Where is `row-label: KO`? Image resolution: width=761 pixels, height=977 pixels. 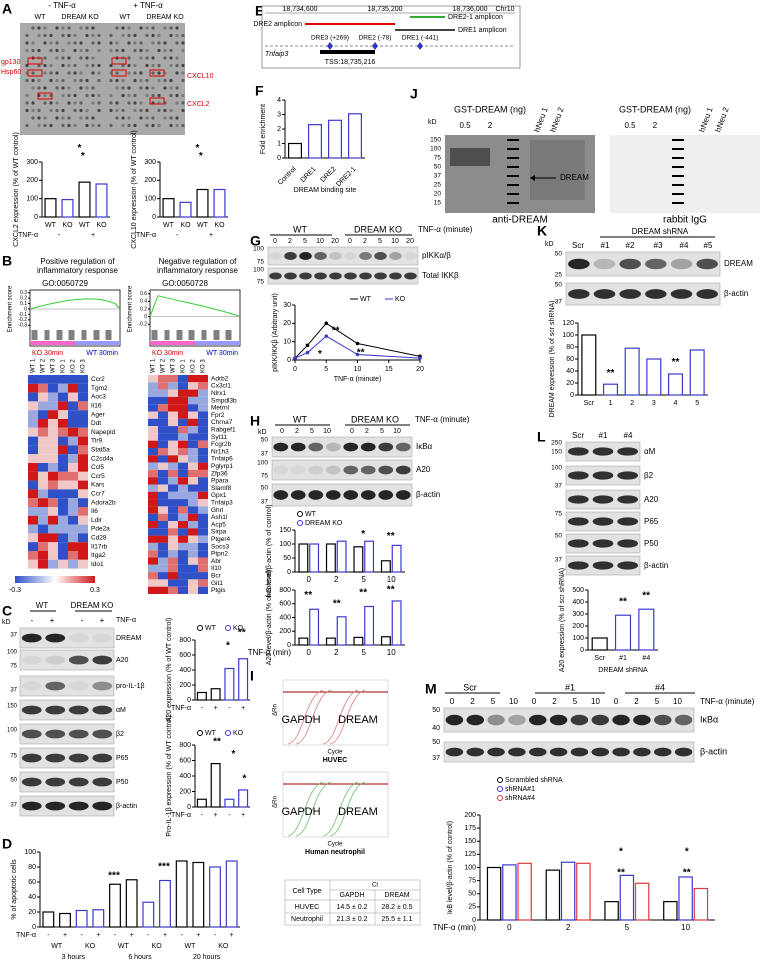 row-label: KO is located at coordinates (223, 946).